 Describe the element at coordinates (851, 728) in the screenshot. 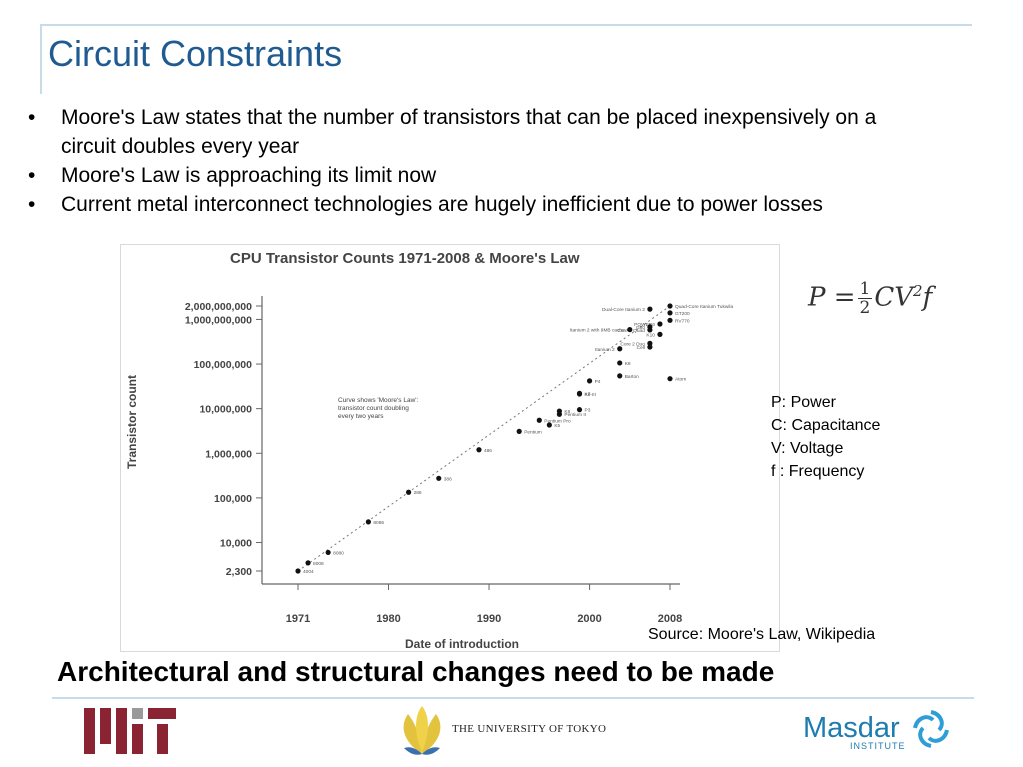

I see `masdar-wordmark: Masdar` at that location.